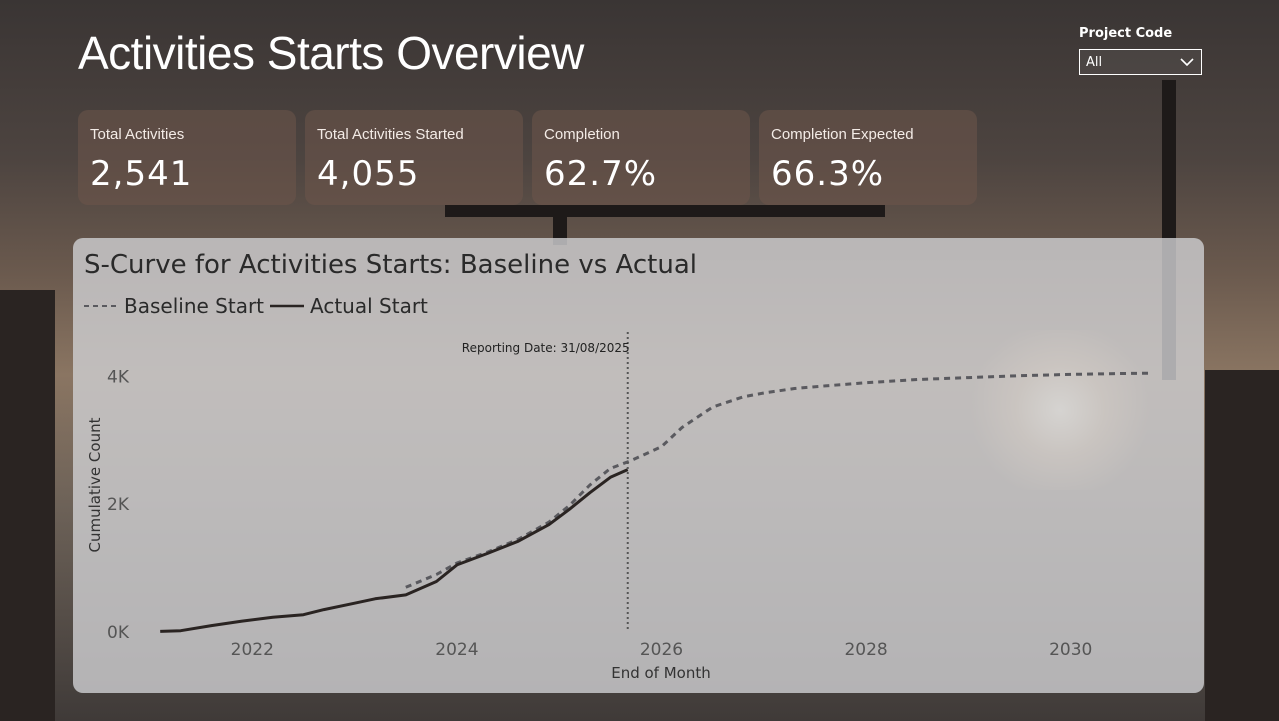 The height and width of the screenshot is (721, 1279). Describe the element at coordinates (865, 650) in the screenshot. I see `x-tick-label: 2028` at that location.